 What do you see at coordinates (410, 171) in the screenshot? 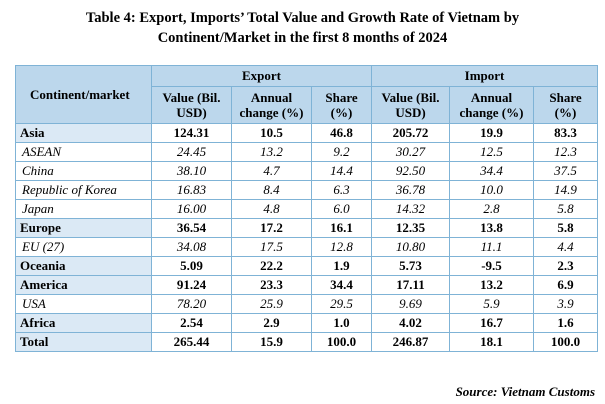
I see `import-value-cell: 92.50` at bounding box center [410, 171].